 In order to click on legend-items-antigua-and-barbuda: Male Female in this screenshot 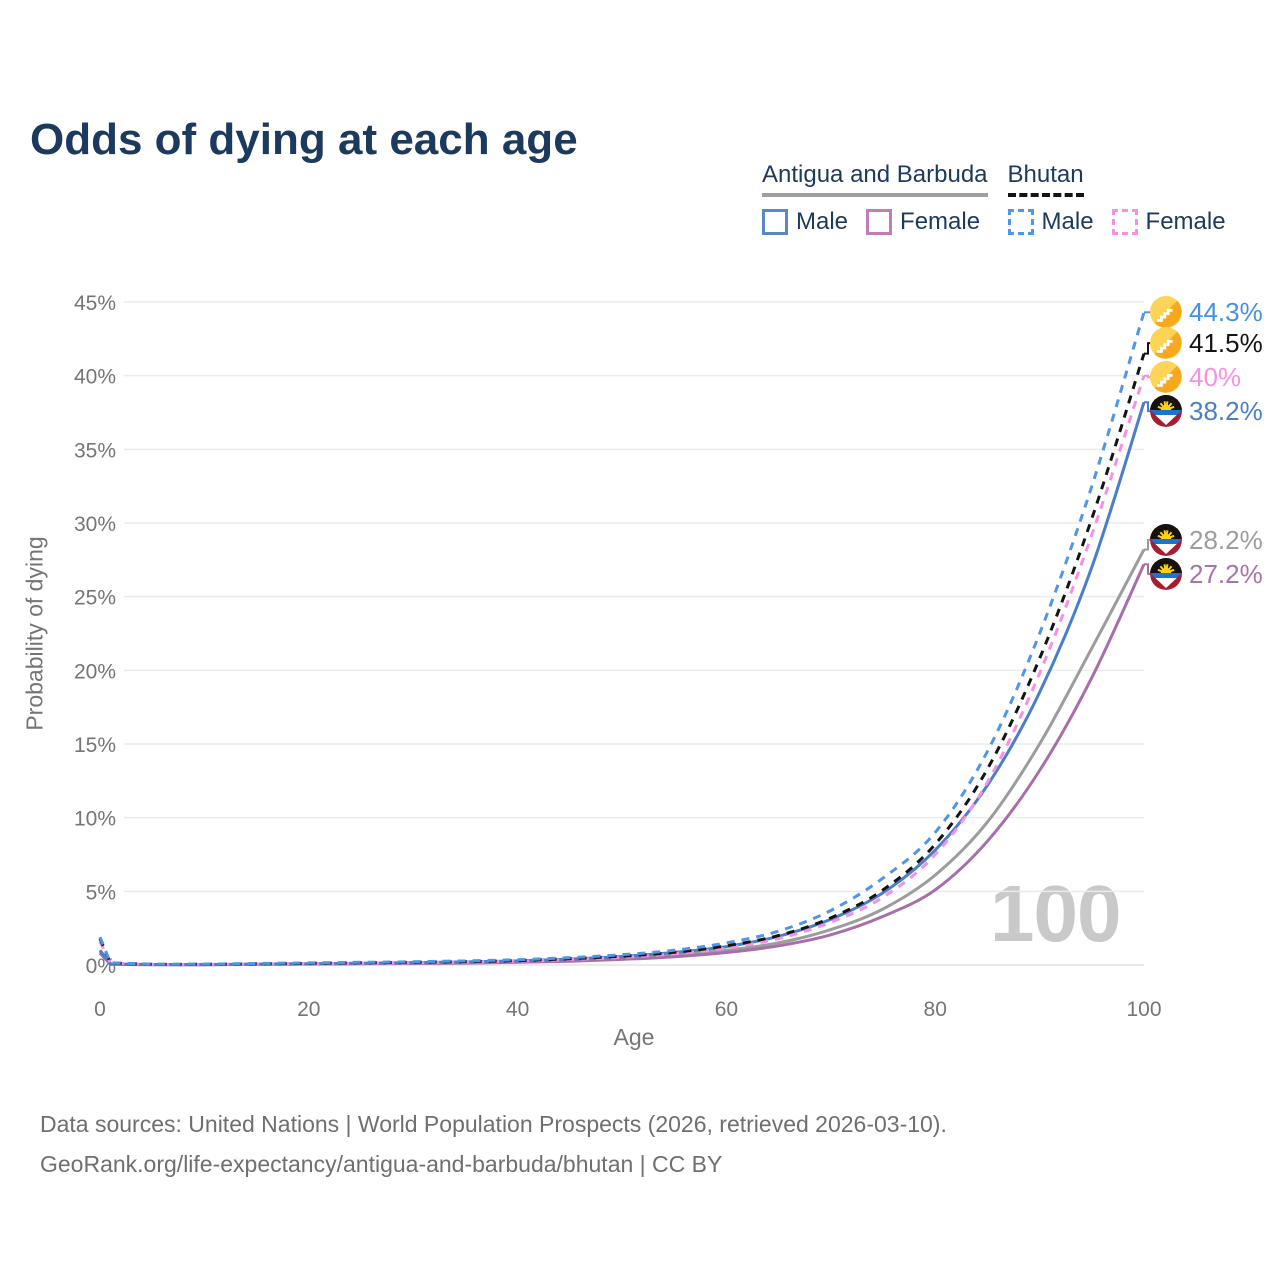, I will do `click(871, 222)`.